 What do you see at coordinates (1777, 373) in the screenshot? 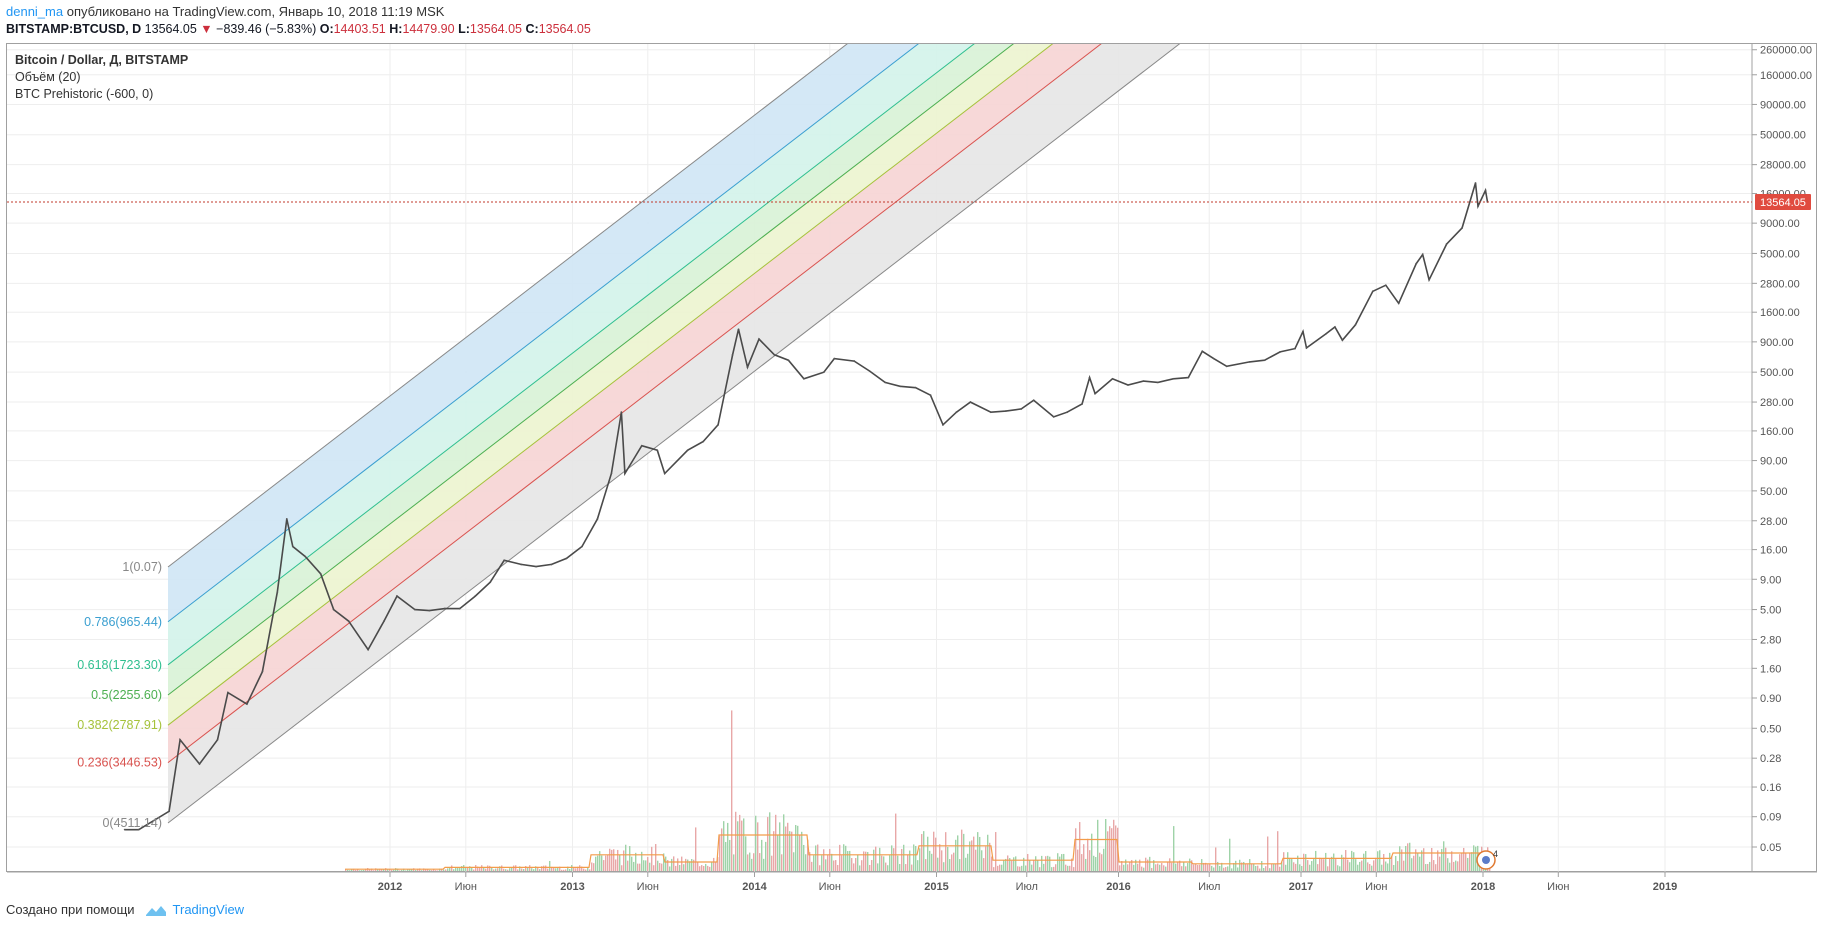
I see `y-tick-label: 500.00` at bounding box center [1777, 373].